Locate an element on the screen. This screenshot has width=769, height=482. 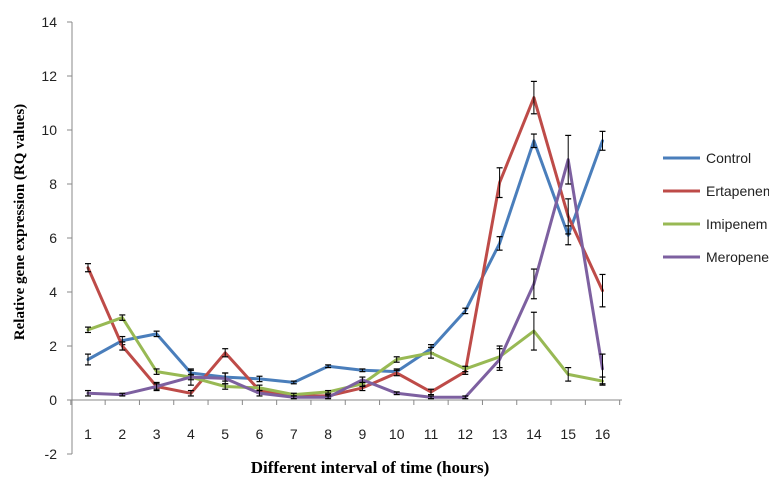
x-tick-label: 14 is located at coordinates (534, 434).